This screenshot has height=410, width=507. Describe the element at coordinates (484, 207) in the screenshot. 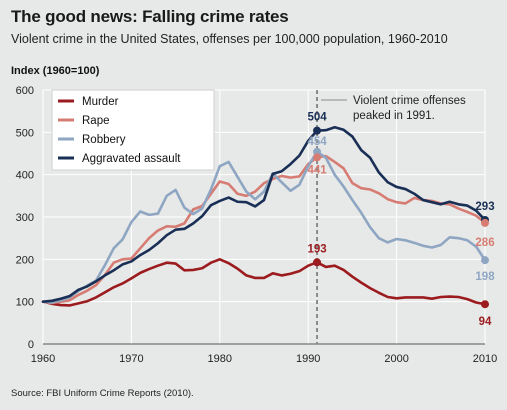

I see `data-label-aggravated-assault-2010: 293` at that location.